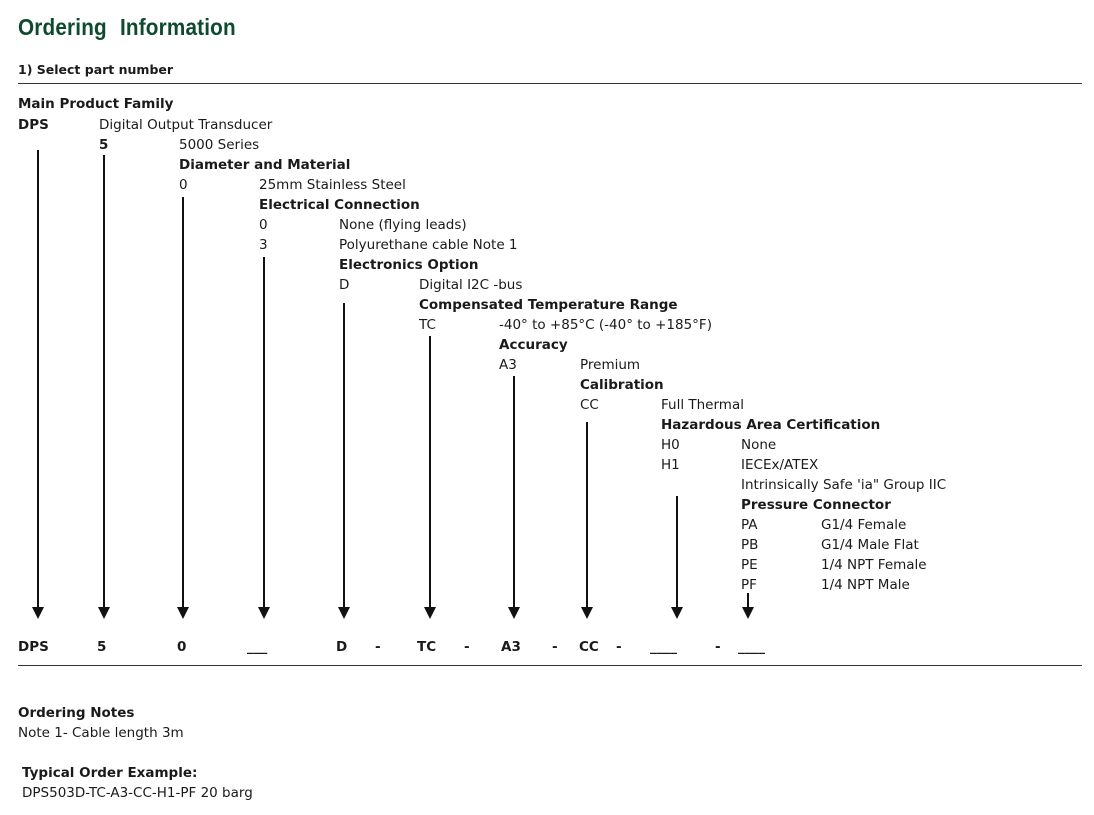 The width and height of the screenshot is (1094, 815). I want to click on part-code-diameter: 0, so click(182, 647).